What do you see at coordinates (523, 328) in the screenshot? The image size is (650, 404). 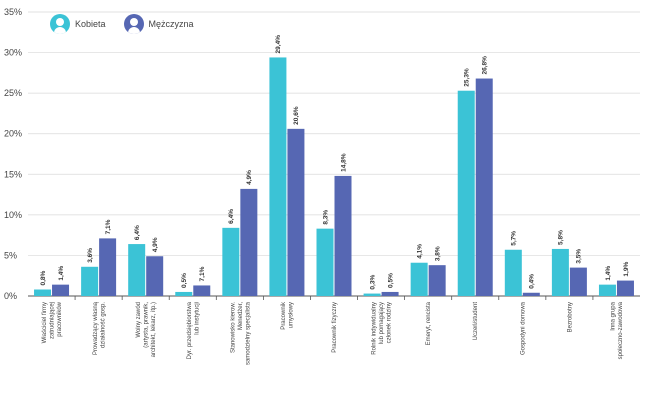 I see `category-label: Gospodyni domowa` at bounding box center [523, 328].